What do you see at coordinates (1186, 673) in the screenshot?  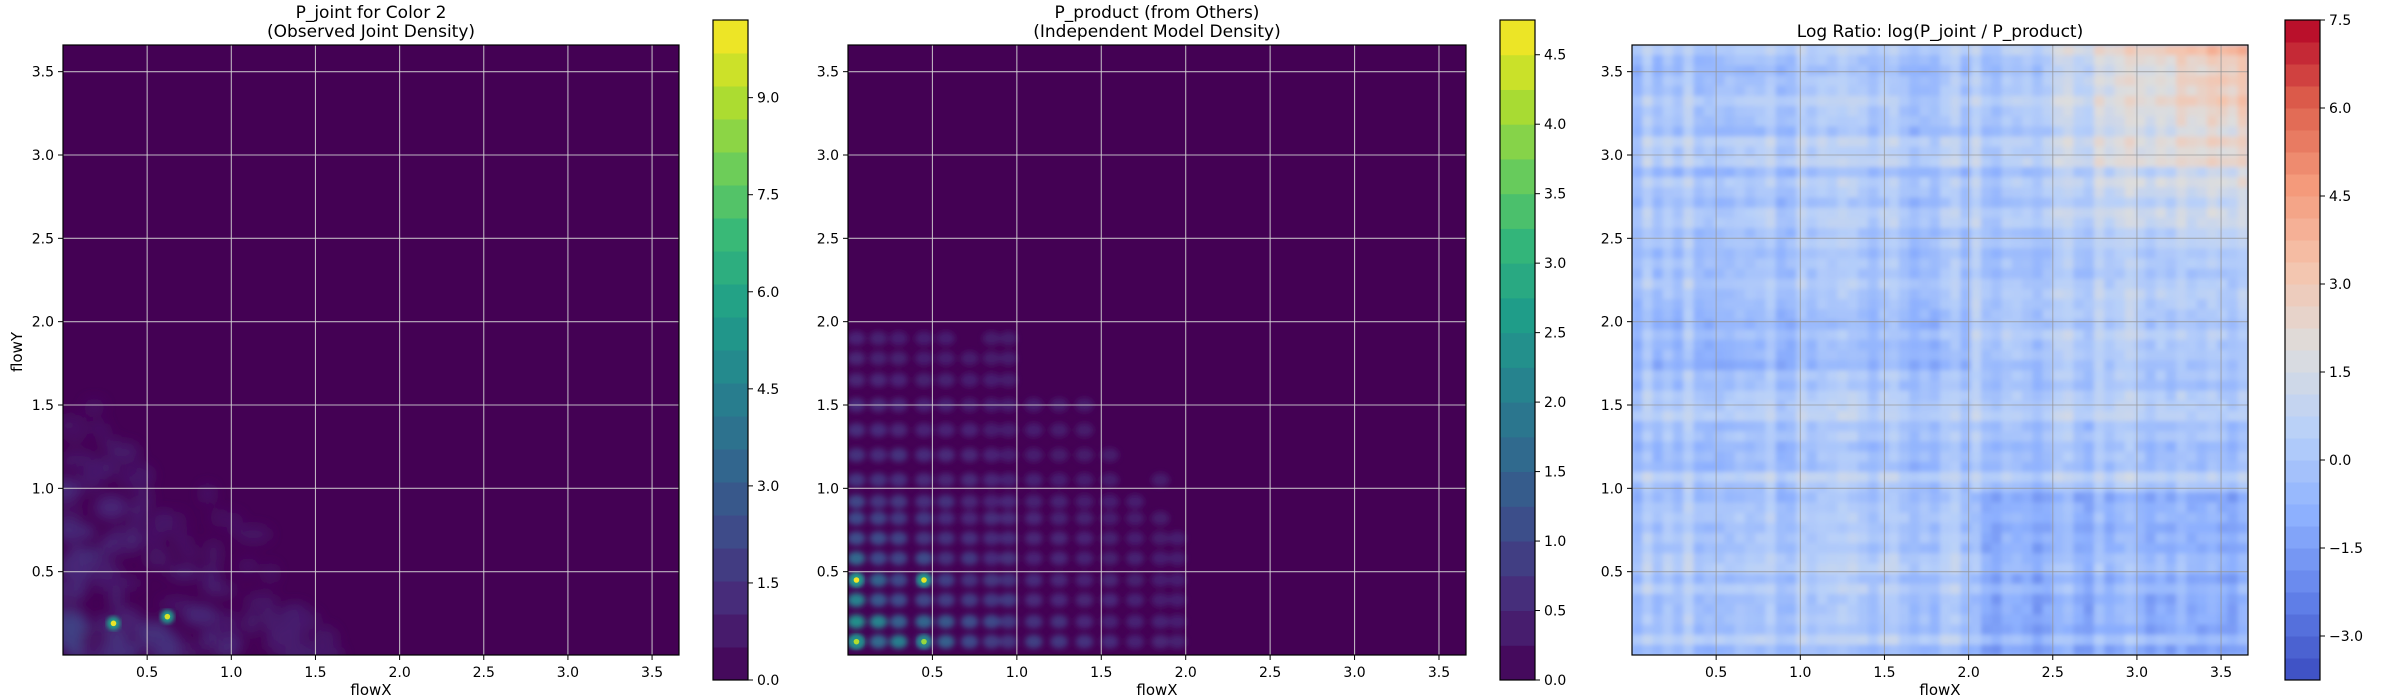 I see `panel-2-x-tick-label: 2.0` at bounding box center [1186, 673].